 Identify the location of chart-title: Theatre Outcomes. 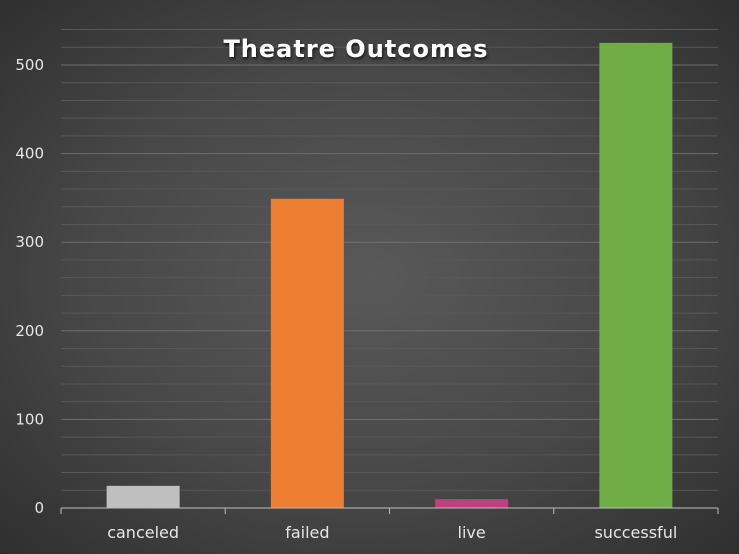
(355, 49).